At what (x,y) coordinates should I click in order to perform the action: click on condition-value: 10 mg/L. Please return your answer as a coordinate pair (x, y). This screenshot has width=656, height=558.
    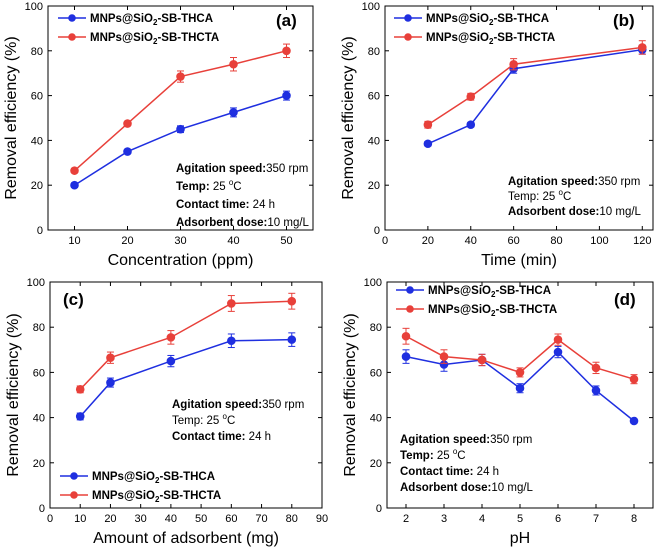
    Looking at the image, I should click on (620, 212).